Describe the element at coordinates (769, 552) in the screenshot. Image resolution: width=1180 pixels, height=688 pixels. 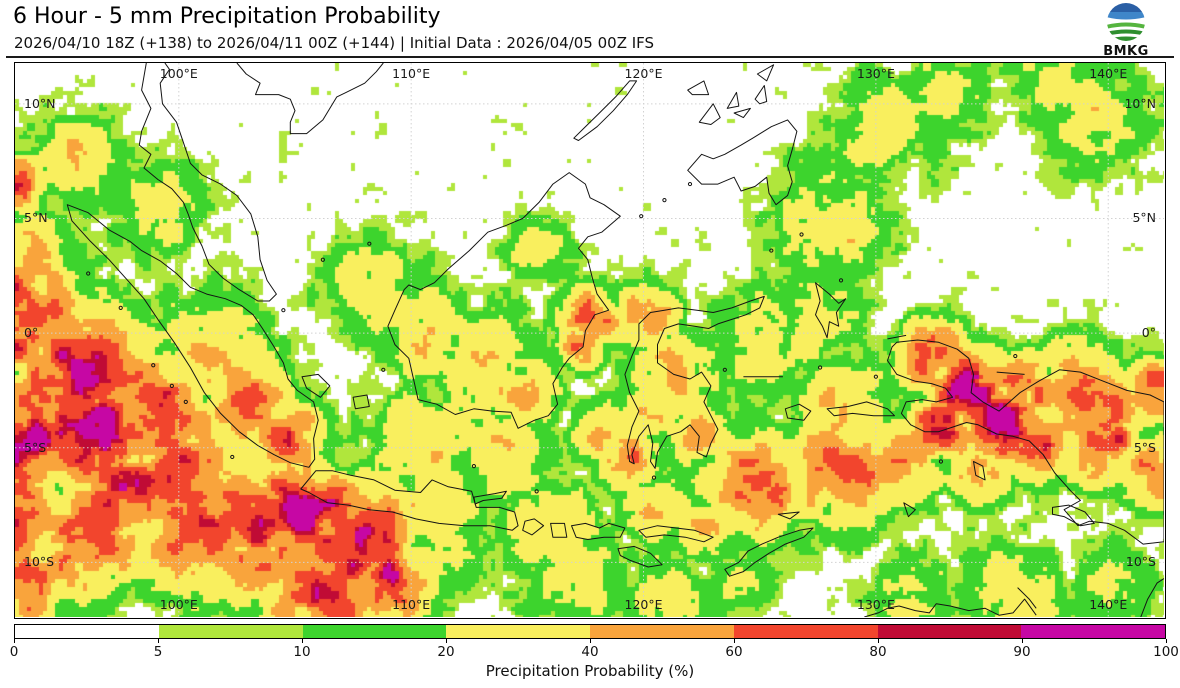
I see `coastline-timor` at that location.